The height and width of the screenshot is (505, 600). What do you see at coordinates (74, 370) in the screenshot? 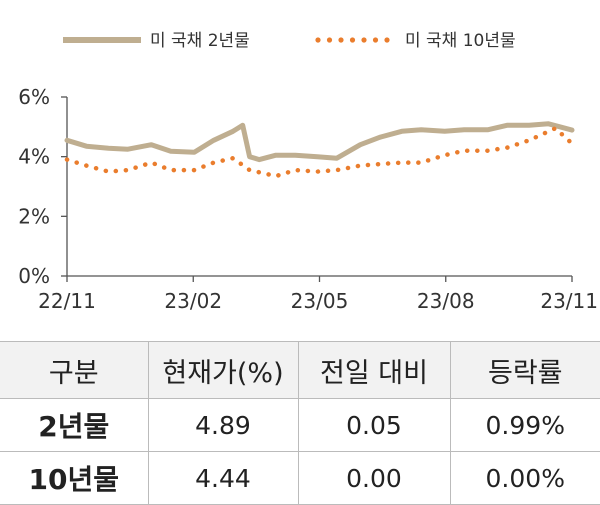
I see `header-category: 구분` at bounding box center [74, 370].